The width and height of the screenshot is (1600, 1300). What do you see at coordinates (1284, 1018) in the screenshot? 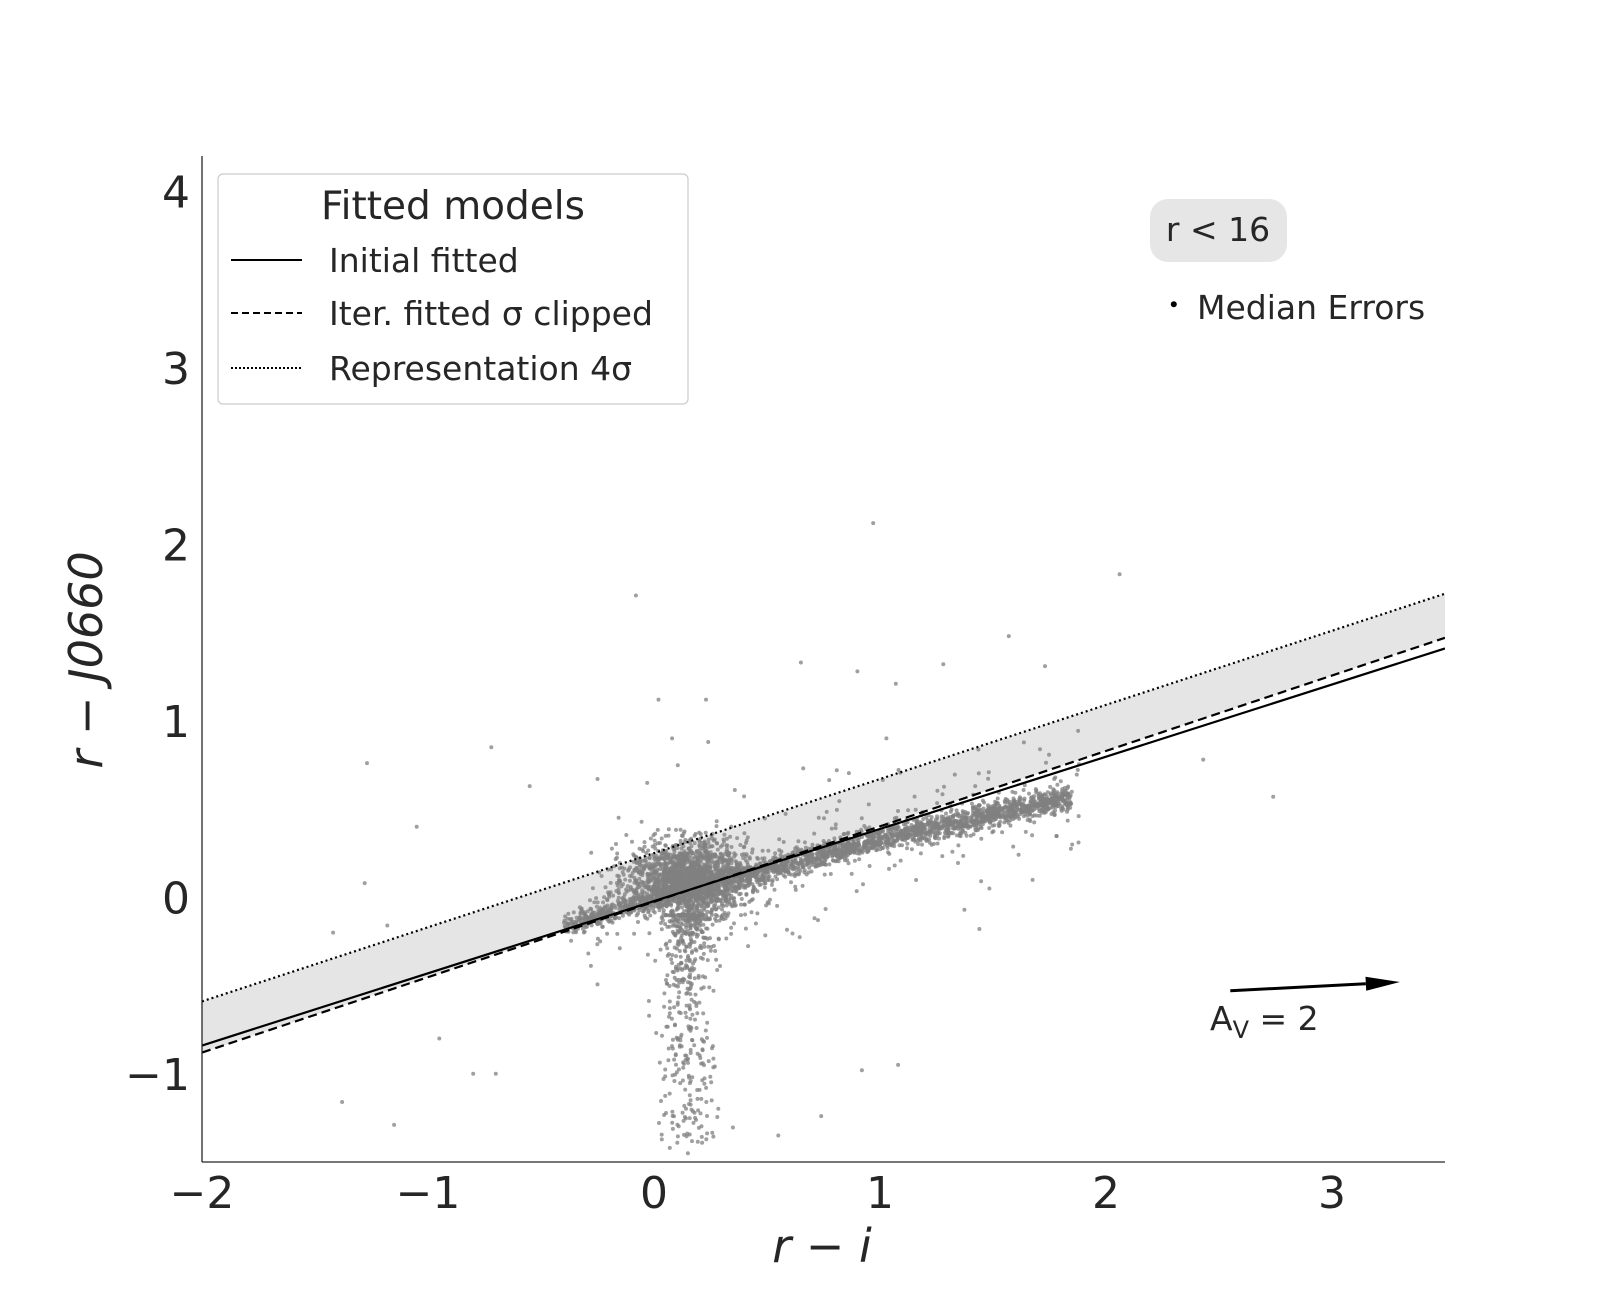
I see `reddening-label-rest: = 2` at bounding box center [1284, 1018].